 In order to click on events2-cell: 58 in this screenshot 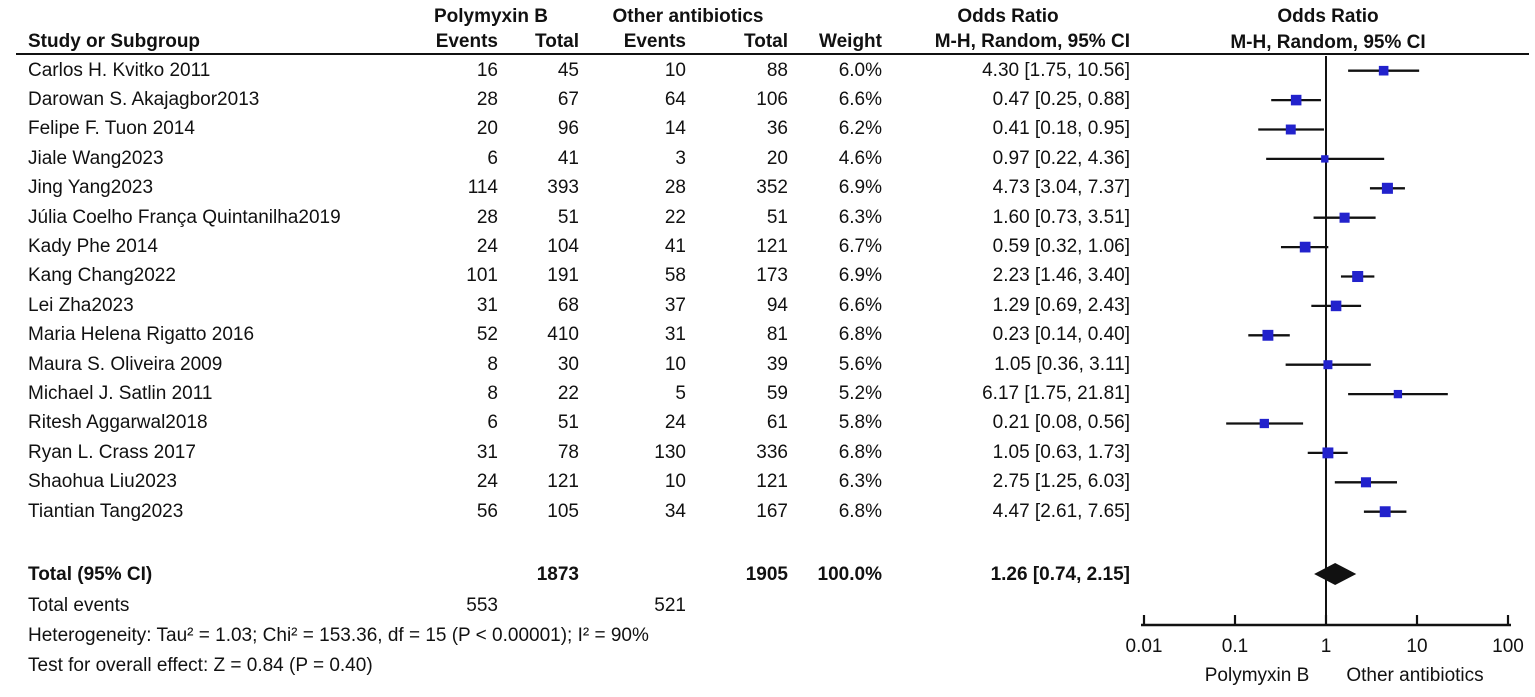, I will do `click(675, 276)`.